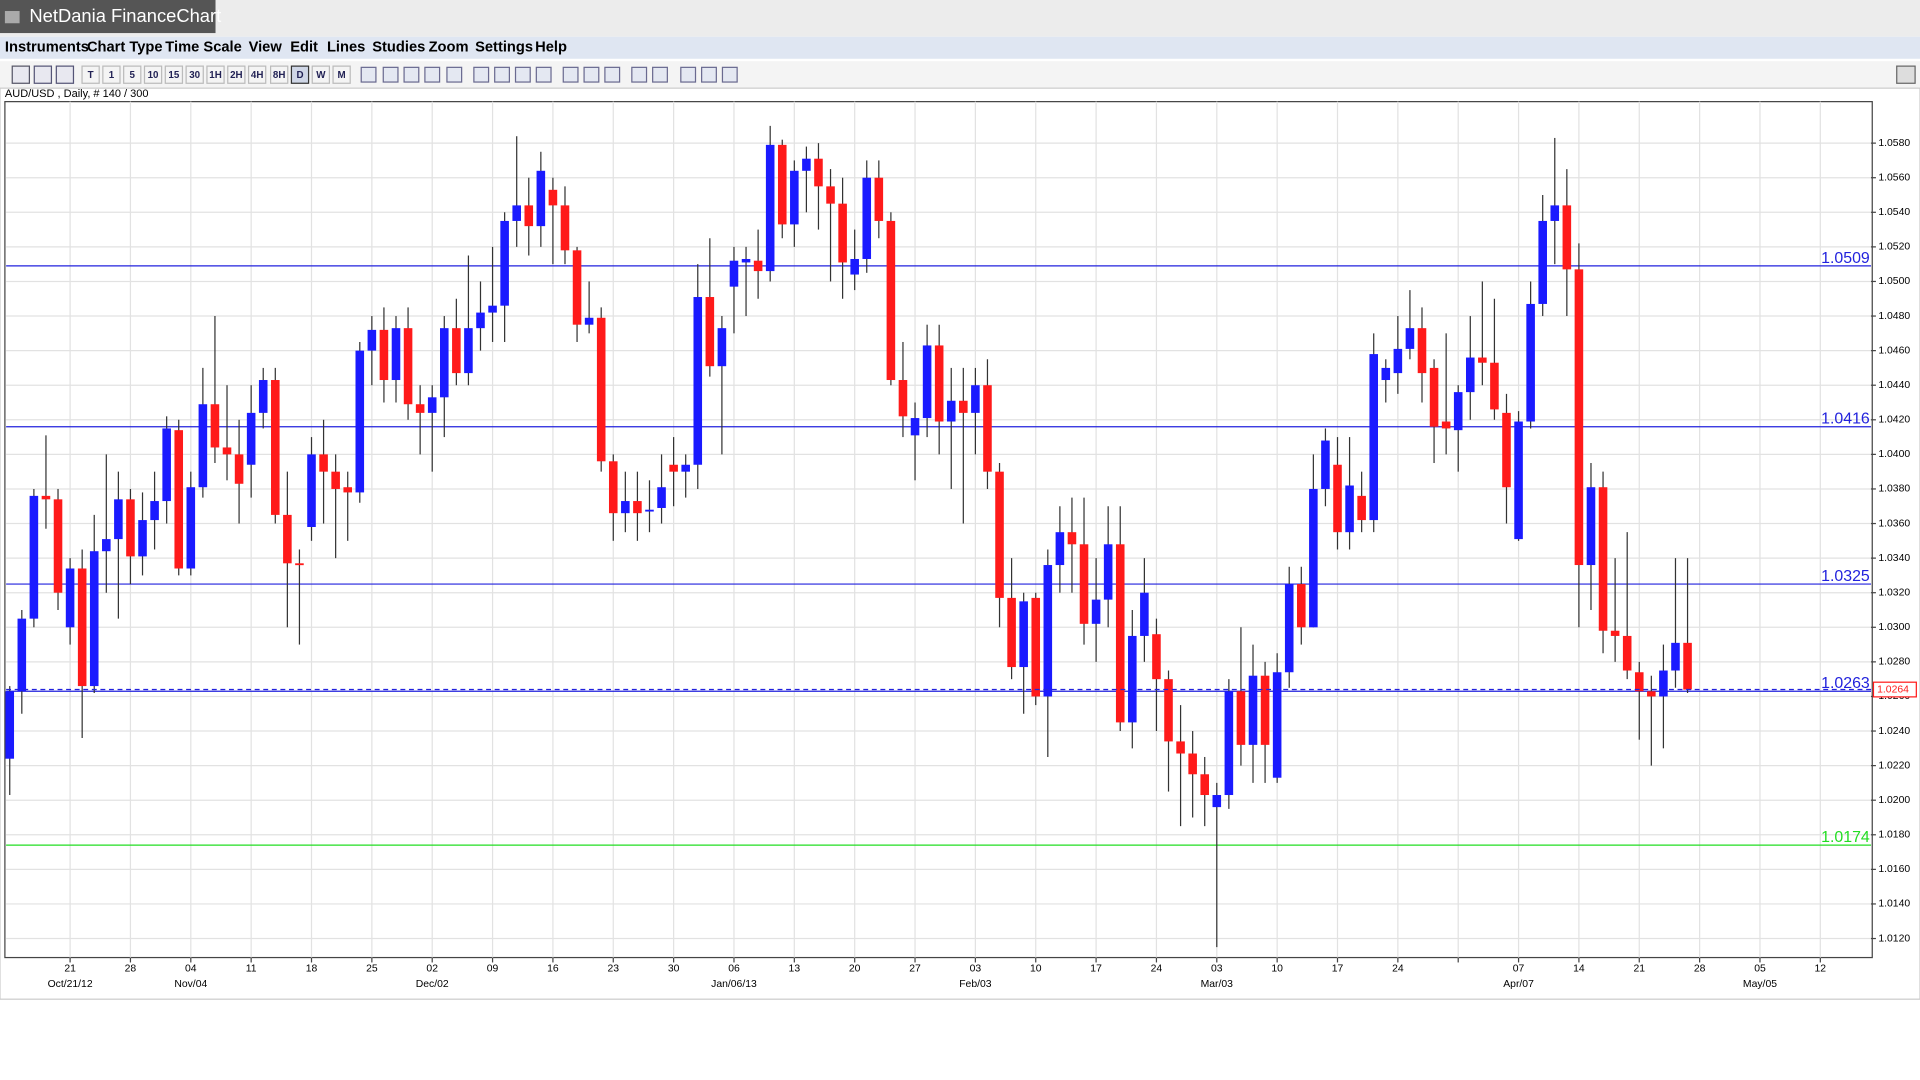 This screenshot has width=1920, height=1080. Describe the element at coordinates (346, 48) in the screenshot. I see `menu-item: Lines` at that location.